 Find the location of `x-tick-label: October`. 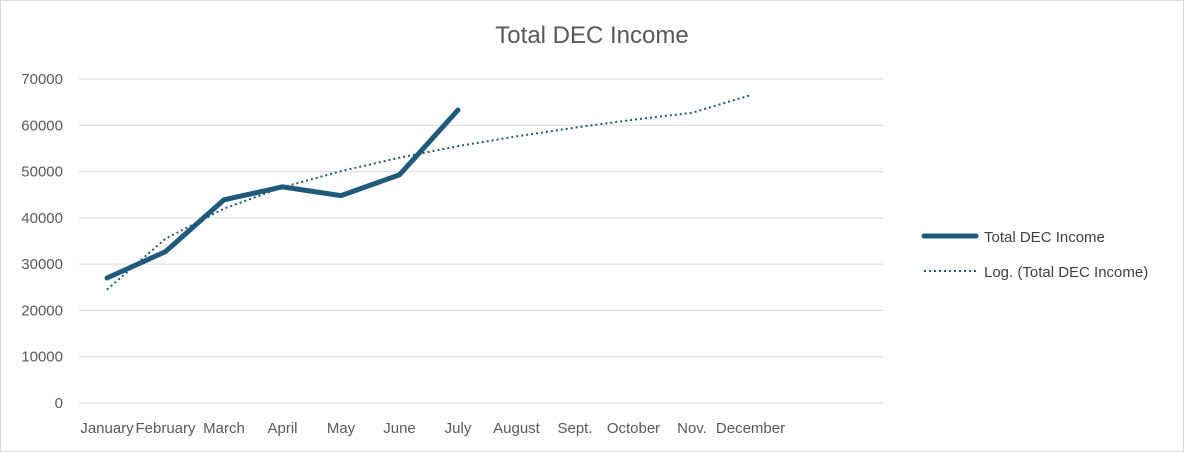

x-tick-label: October is located at coordinates (633, 428).